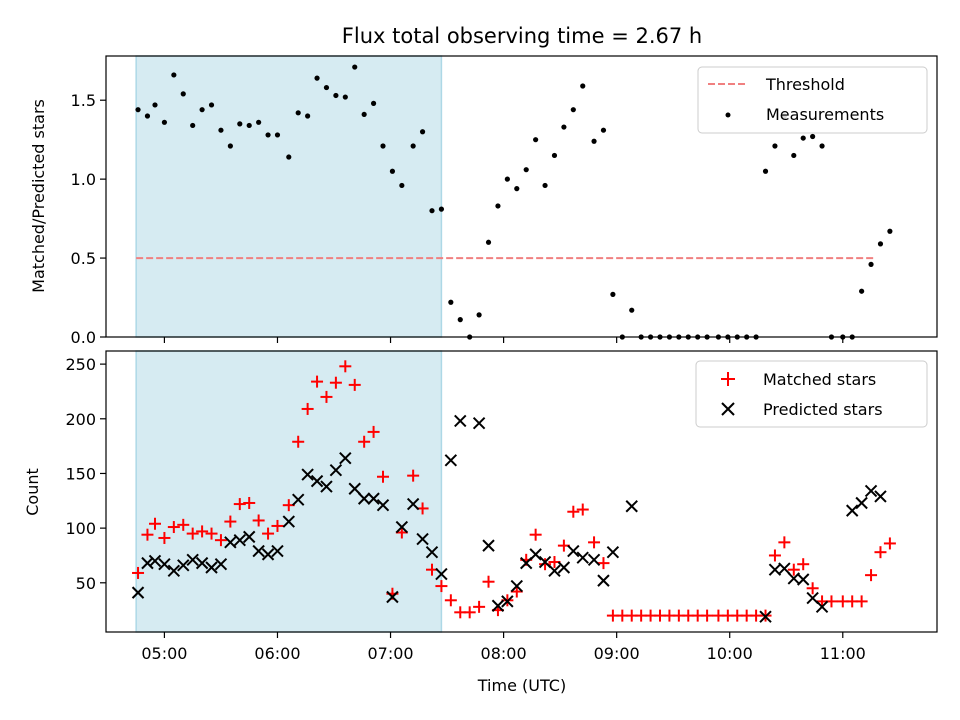  I want to click on observing-span-bottom, so click(289, 491).